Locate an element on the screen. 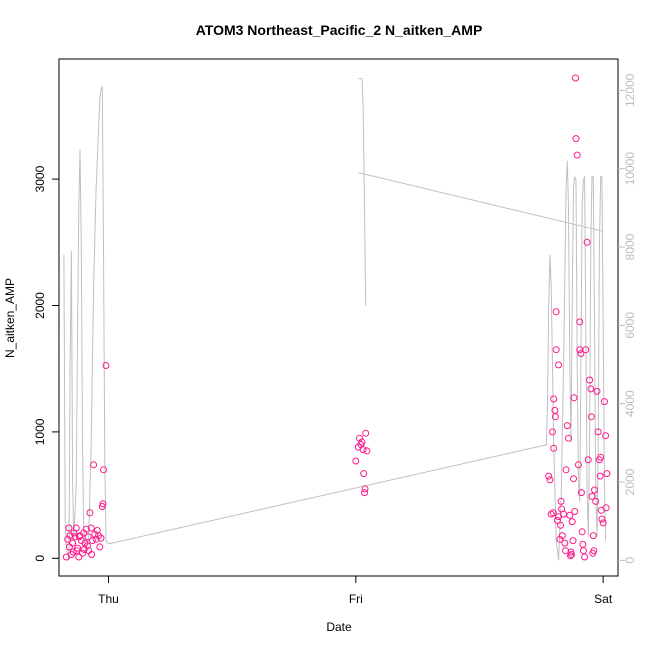  x-tick-label: Thu is located at coordinates (108, 599).